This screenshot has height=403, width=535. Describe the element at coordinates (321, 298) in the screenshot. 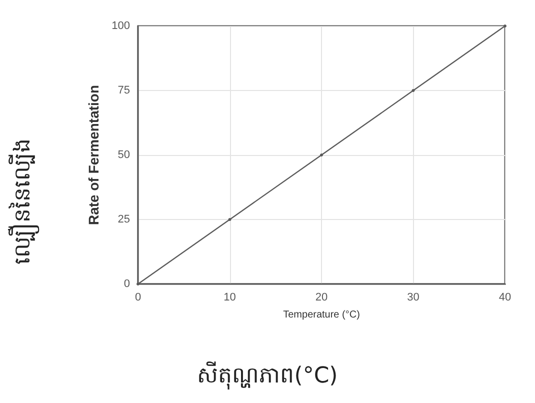

I see `x-tick-label: 20` at that location.